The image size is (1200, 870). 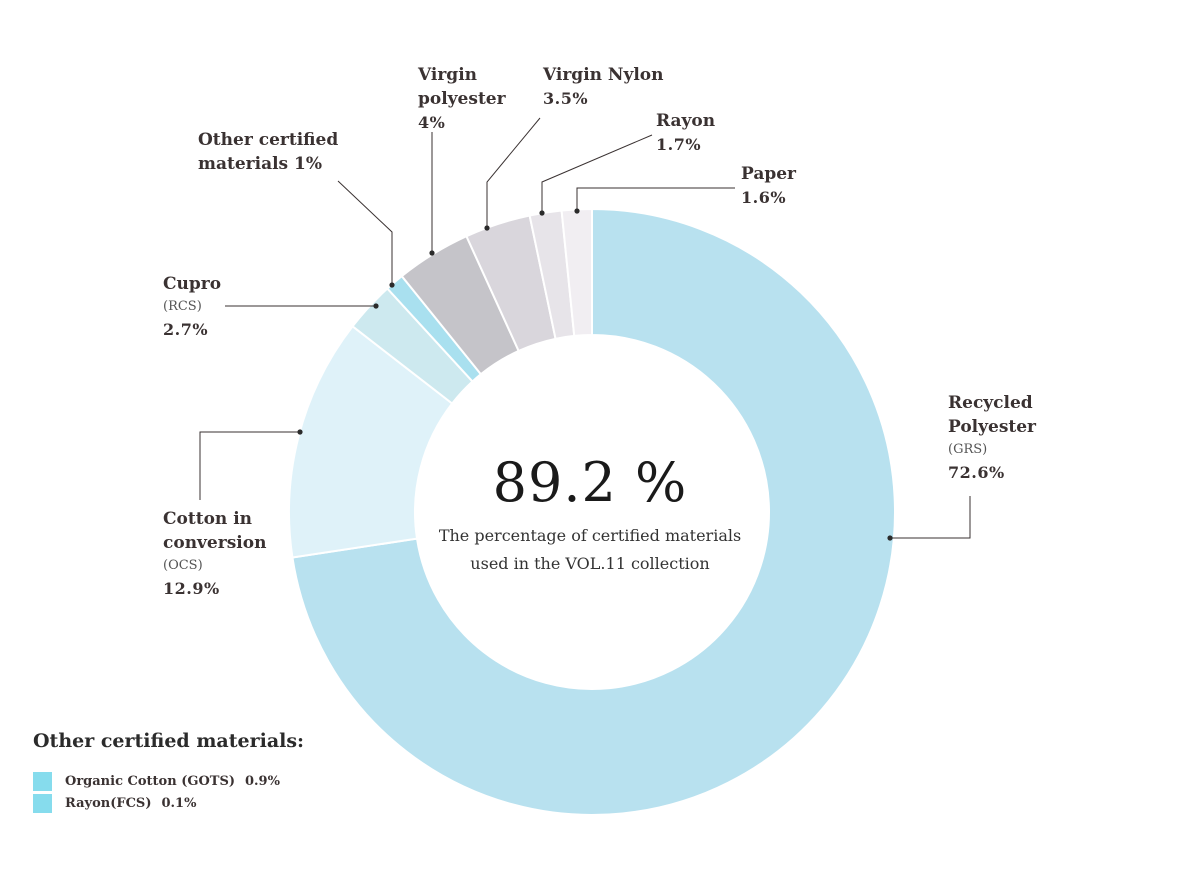 What do you see at coordinates (768, 186) in the screenshot?
I see `label-paper: Paper 1.6%` at bounding box center [768, 186].